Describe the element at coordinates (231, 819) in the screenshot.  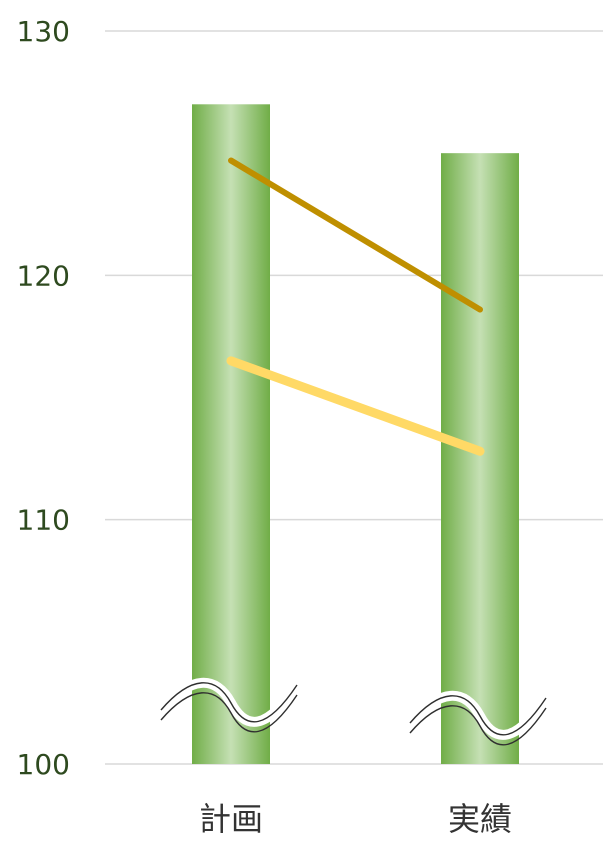
I see `x-category-label-1: 計画` at that location.